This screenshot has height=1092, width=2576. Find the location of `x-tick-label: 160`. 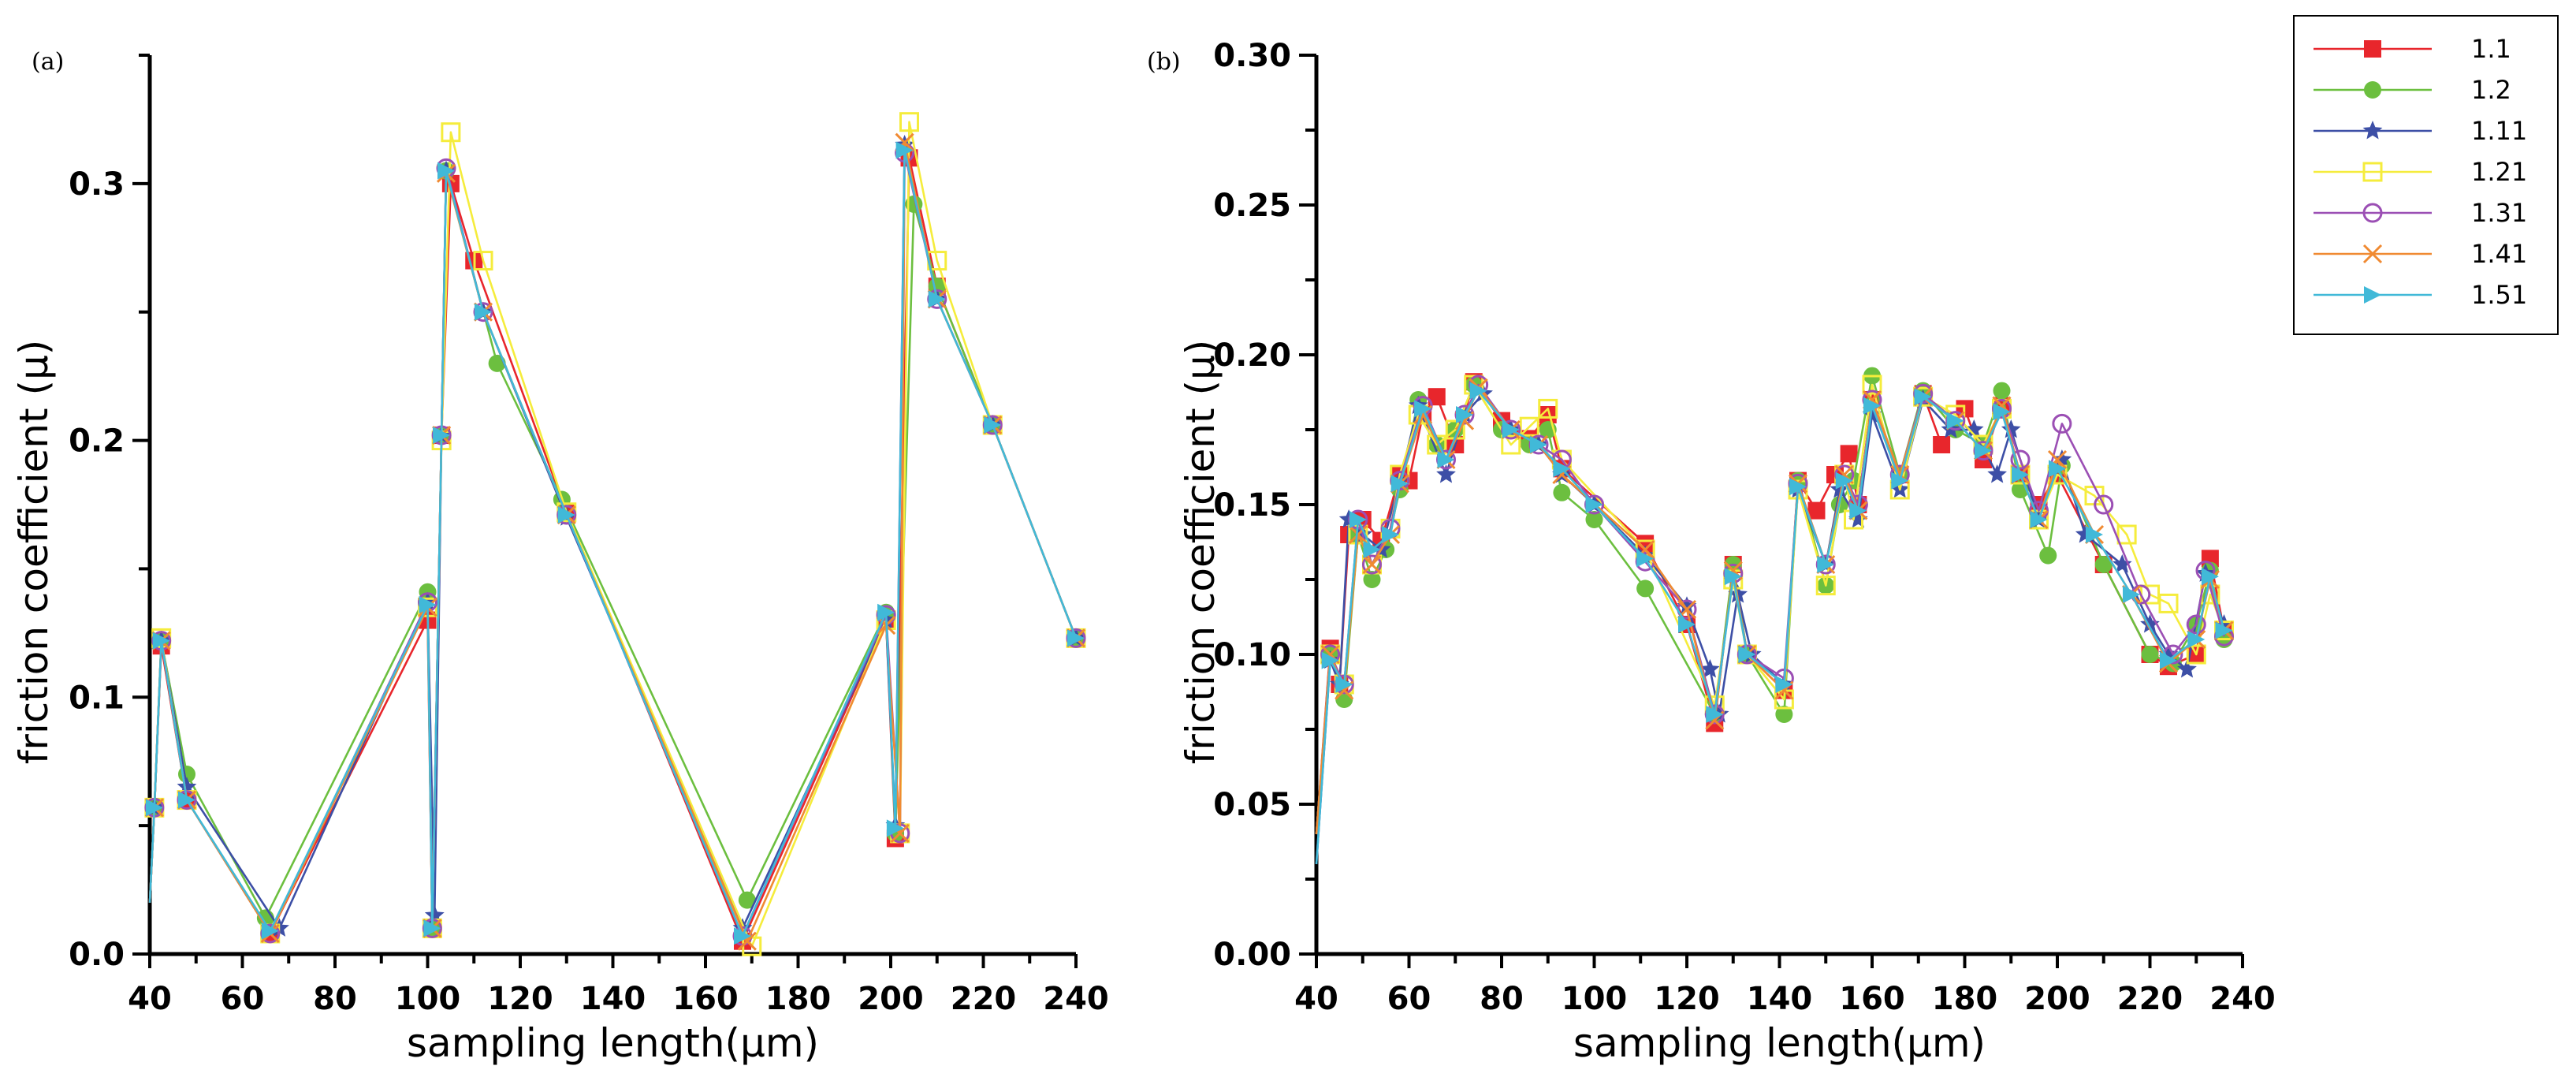

x-tick-label: 160 is located at coordinates (705, 999).